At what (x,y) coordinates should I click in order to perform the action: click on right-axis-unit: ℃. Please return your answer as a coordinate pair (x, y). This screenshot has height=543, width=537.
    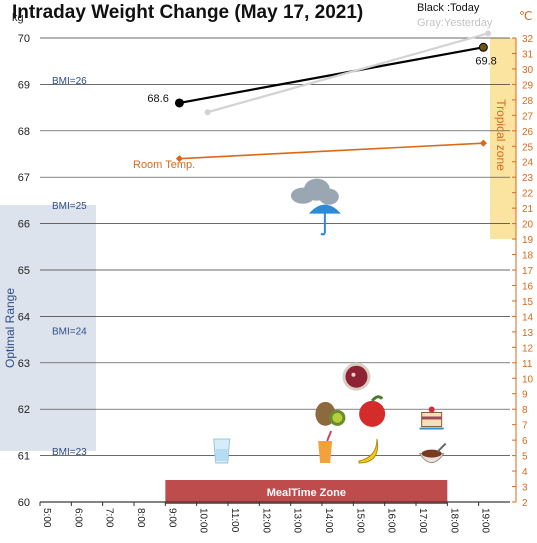
    Looking at the image, I should click on (525, 16).